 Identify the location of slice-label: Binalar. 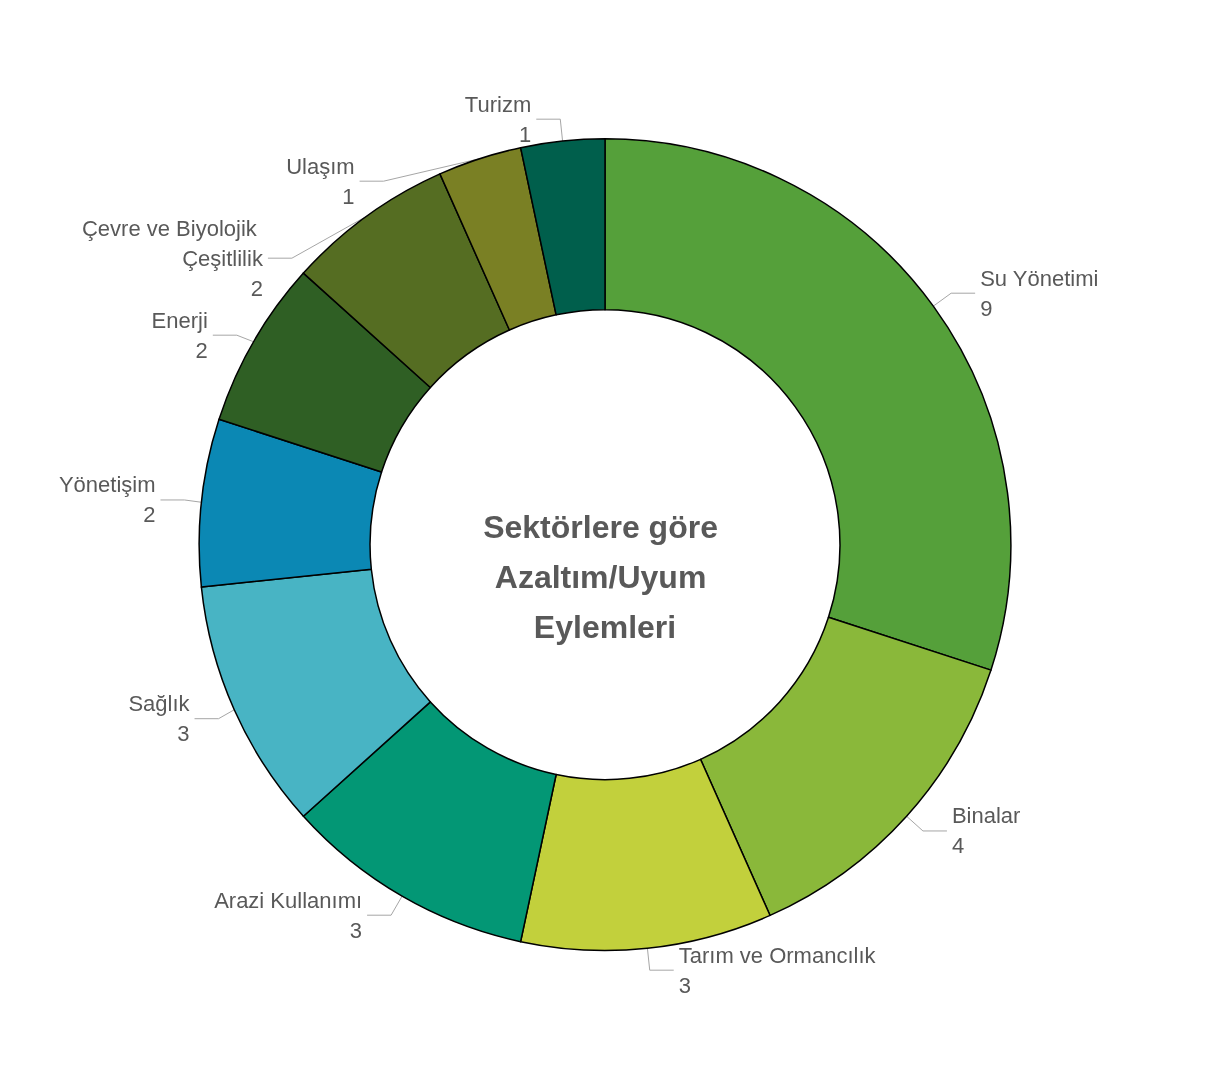
(986, 816).